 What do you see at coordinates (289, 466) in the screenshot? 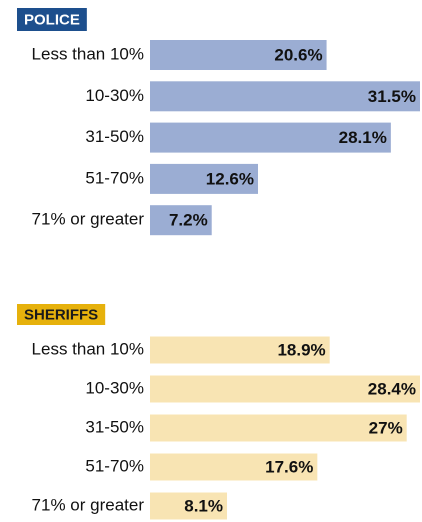
I see `value-label: 17.6%` at bounding box center [289, 466].